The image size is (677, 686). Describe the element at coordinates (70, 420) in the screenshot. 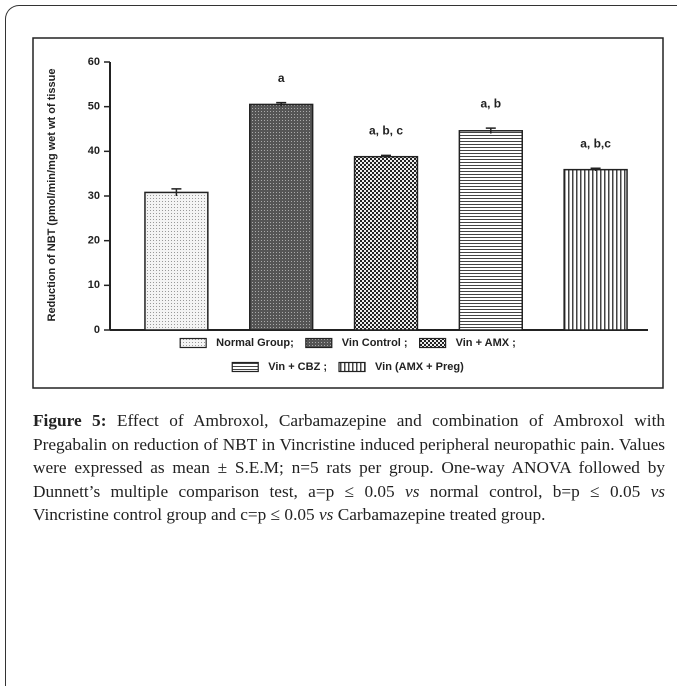

I see `caption-label: Figure 5:` at that location.